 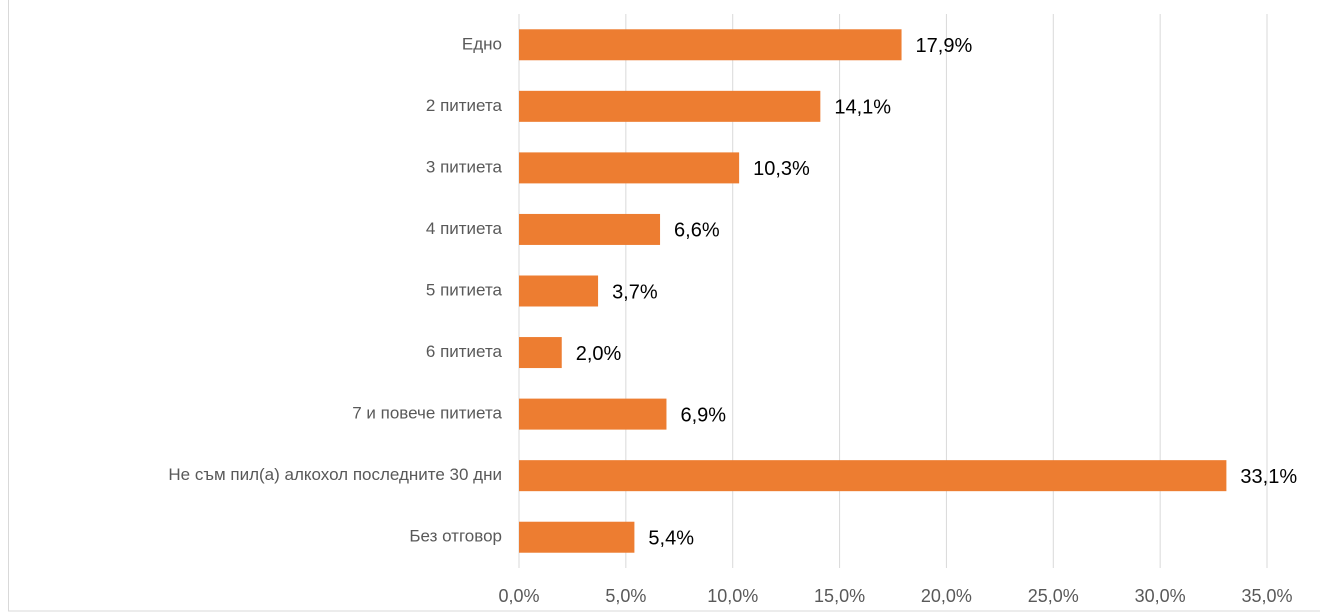 What do you see at coordinates (946, 596) in the screenshot?
I see `x-tick-label: 20,0%` at bounding box center [946, 596].